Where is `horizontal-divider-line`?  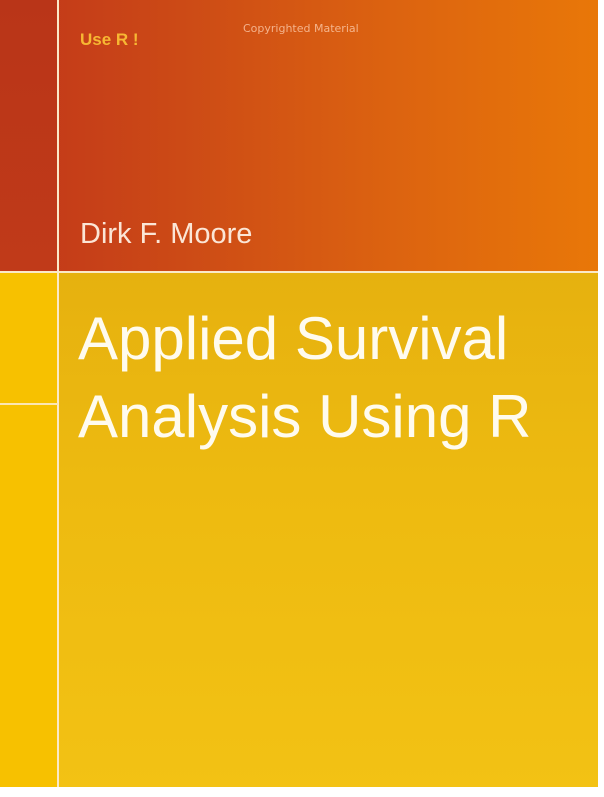
horizontal-divider-line is located at coordinates (302, 272).